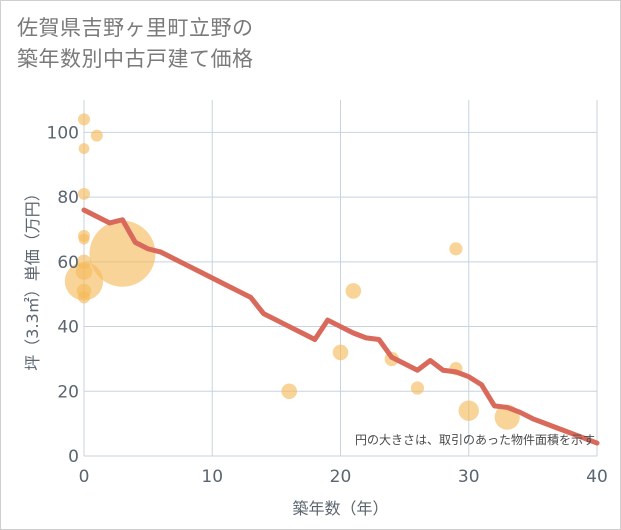 This screenshot has width=621, height=530. I want to click on chart-title-line1: 佐賀県吉野ヶ里町立野の, so click(135, 28).